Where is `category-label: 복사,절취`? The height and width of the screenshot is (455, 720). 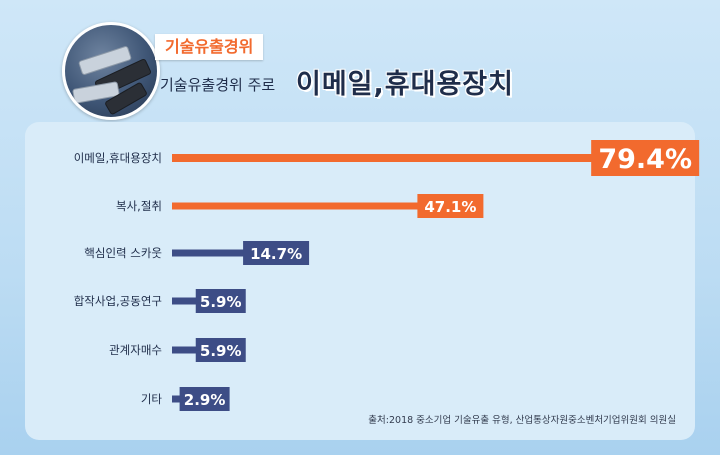
category-label: 복사,절취 is located at coordinates (139, 206).